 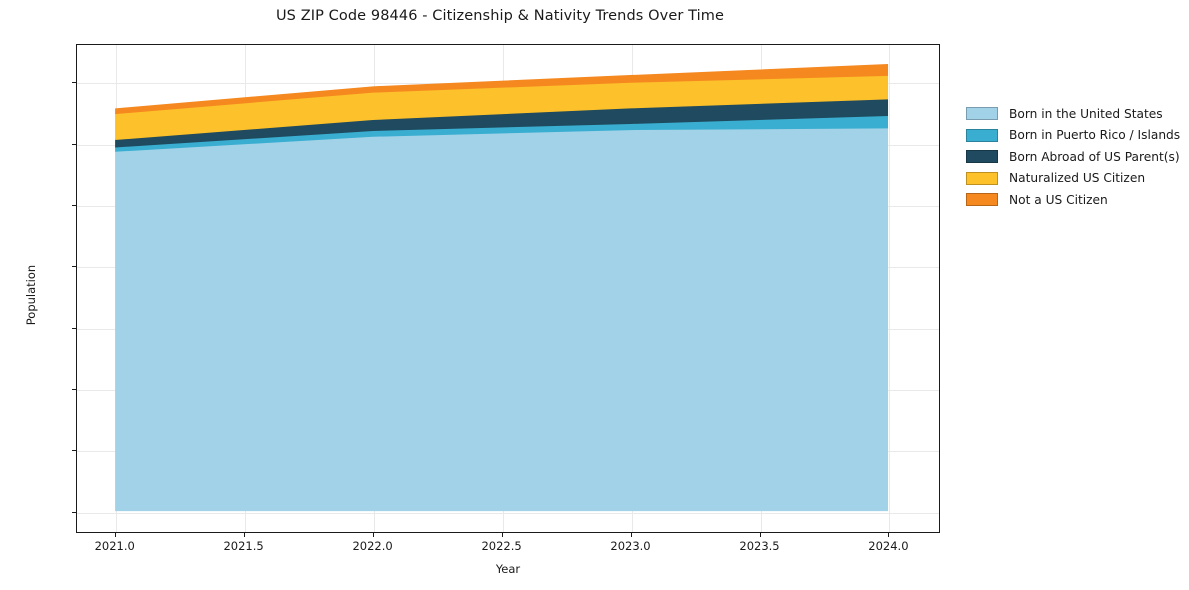 What do you see at coordinates (890, 288) in the screenshot?
I see `gridline-vertical` at bounding box center [890, 288].